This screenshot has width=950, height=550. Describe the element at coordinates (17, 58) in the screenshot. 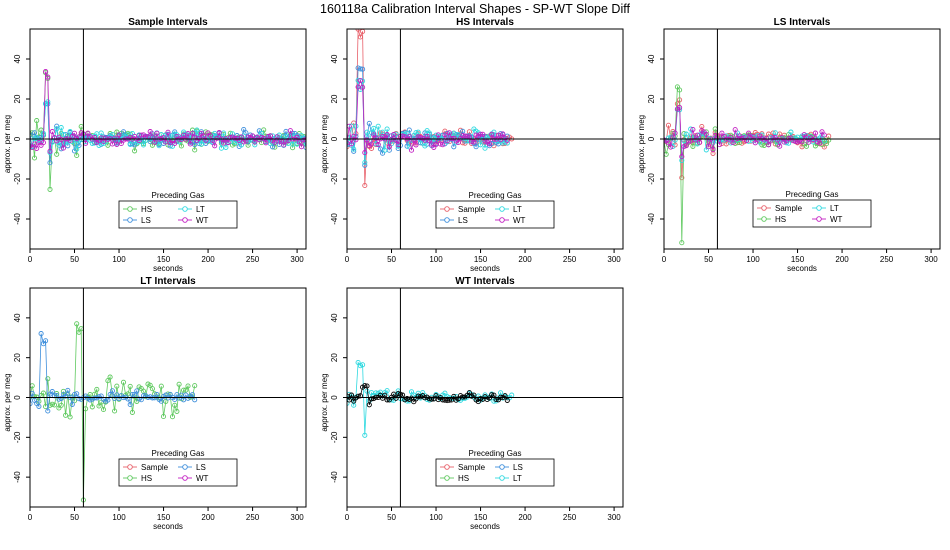

I see `y-tick-label: 40` at that location.